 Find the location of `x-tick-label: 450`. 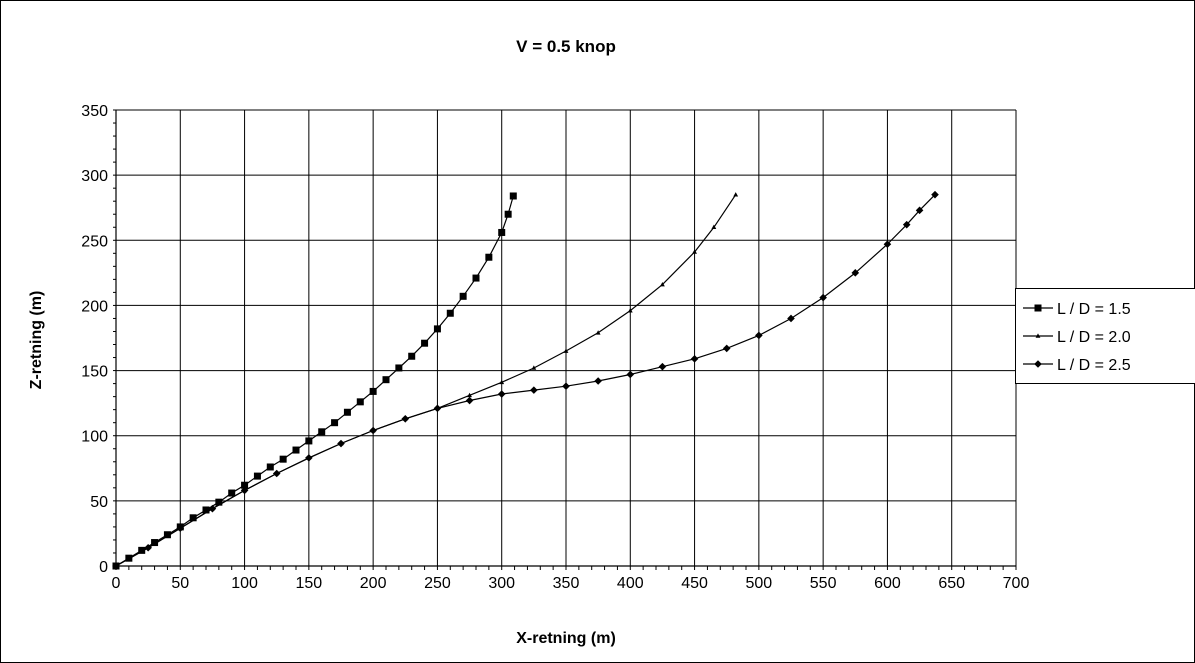

x-tick-label: 450 is located at coordinates (694, 583).